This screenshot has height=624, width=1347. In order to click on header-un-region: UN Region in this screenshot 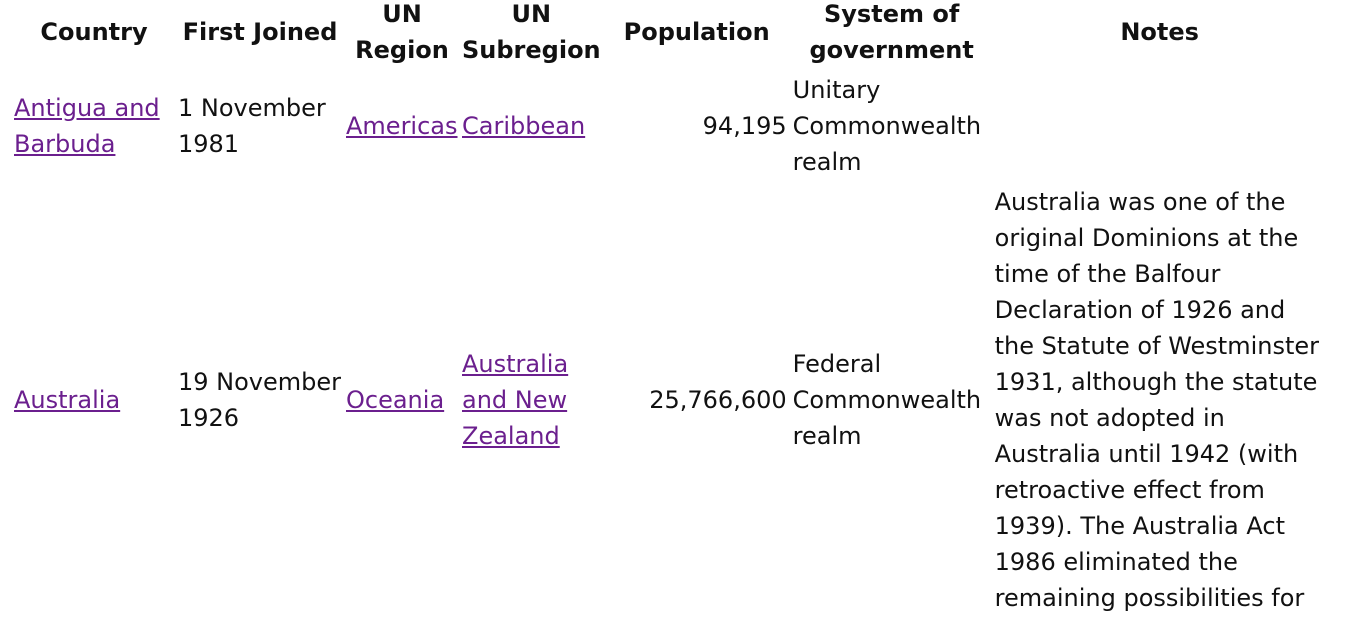, I will do `click(402, 32)`.